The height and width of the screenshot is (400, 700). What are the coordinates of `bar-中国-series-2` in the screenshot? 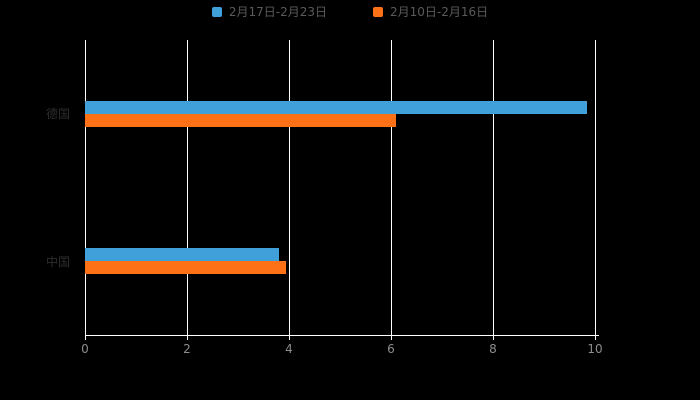 It's located at (186, 268).